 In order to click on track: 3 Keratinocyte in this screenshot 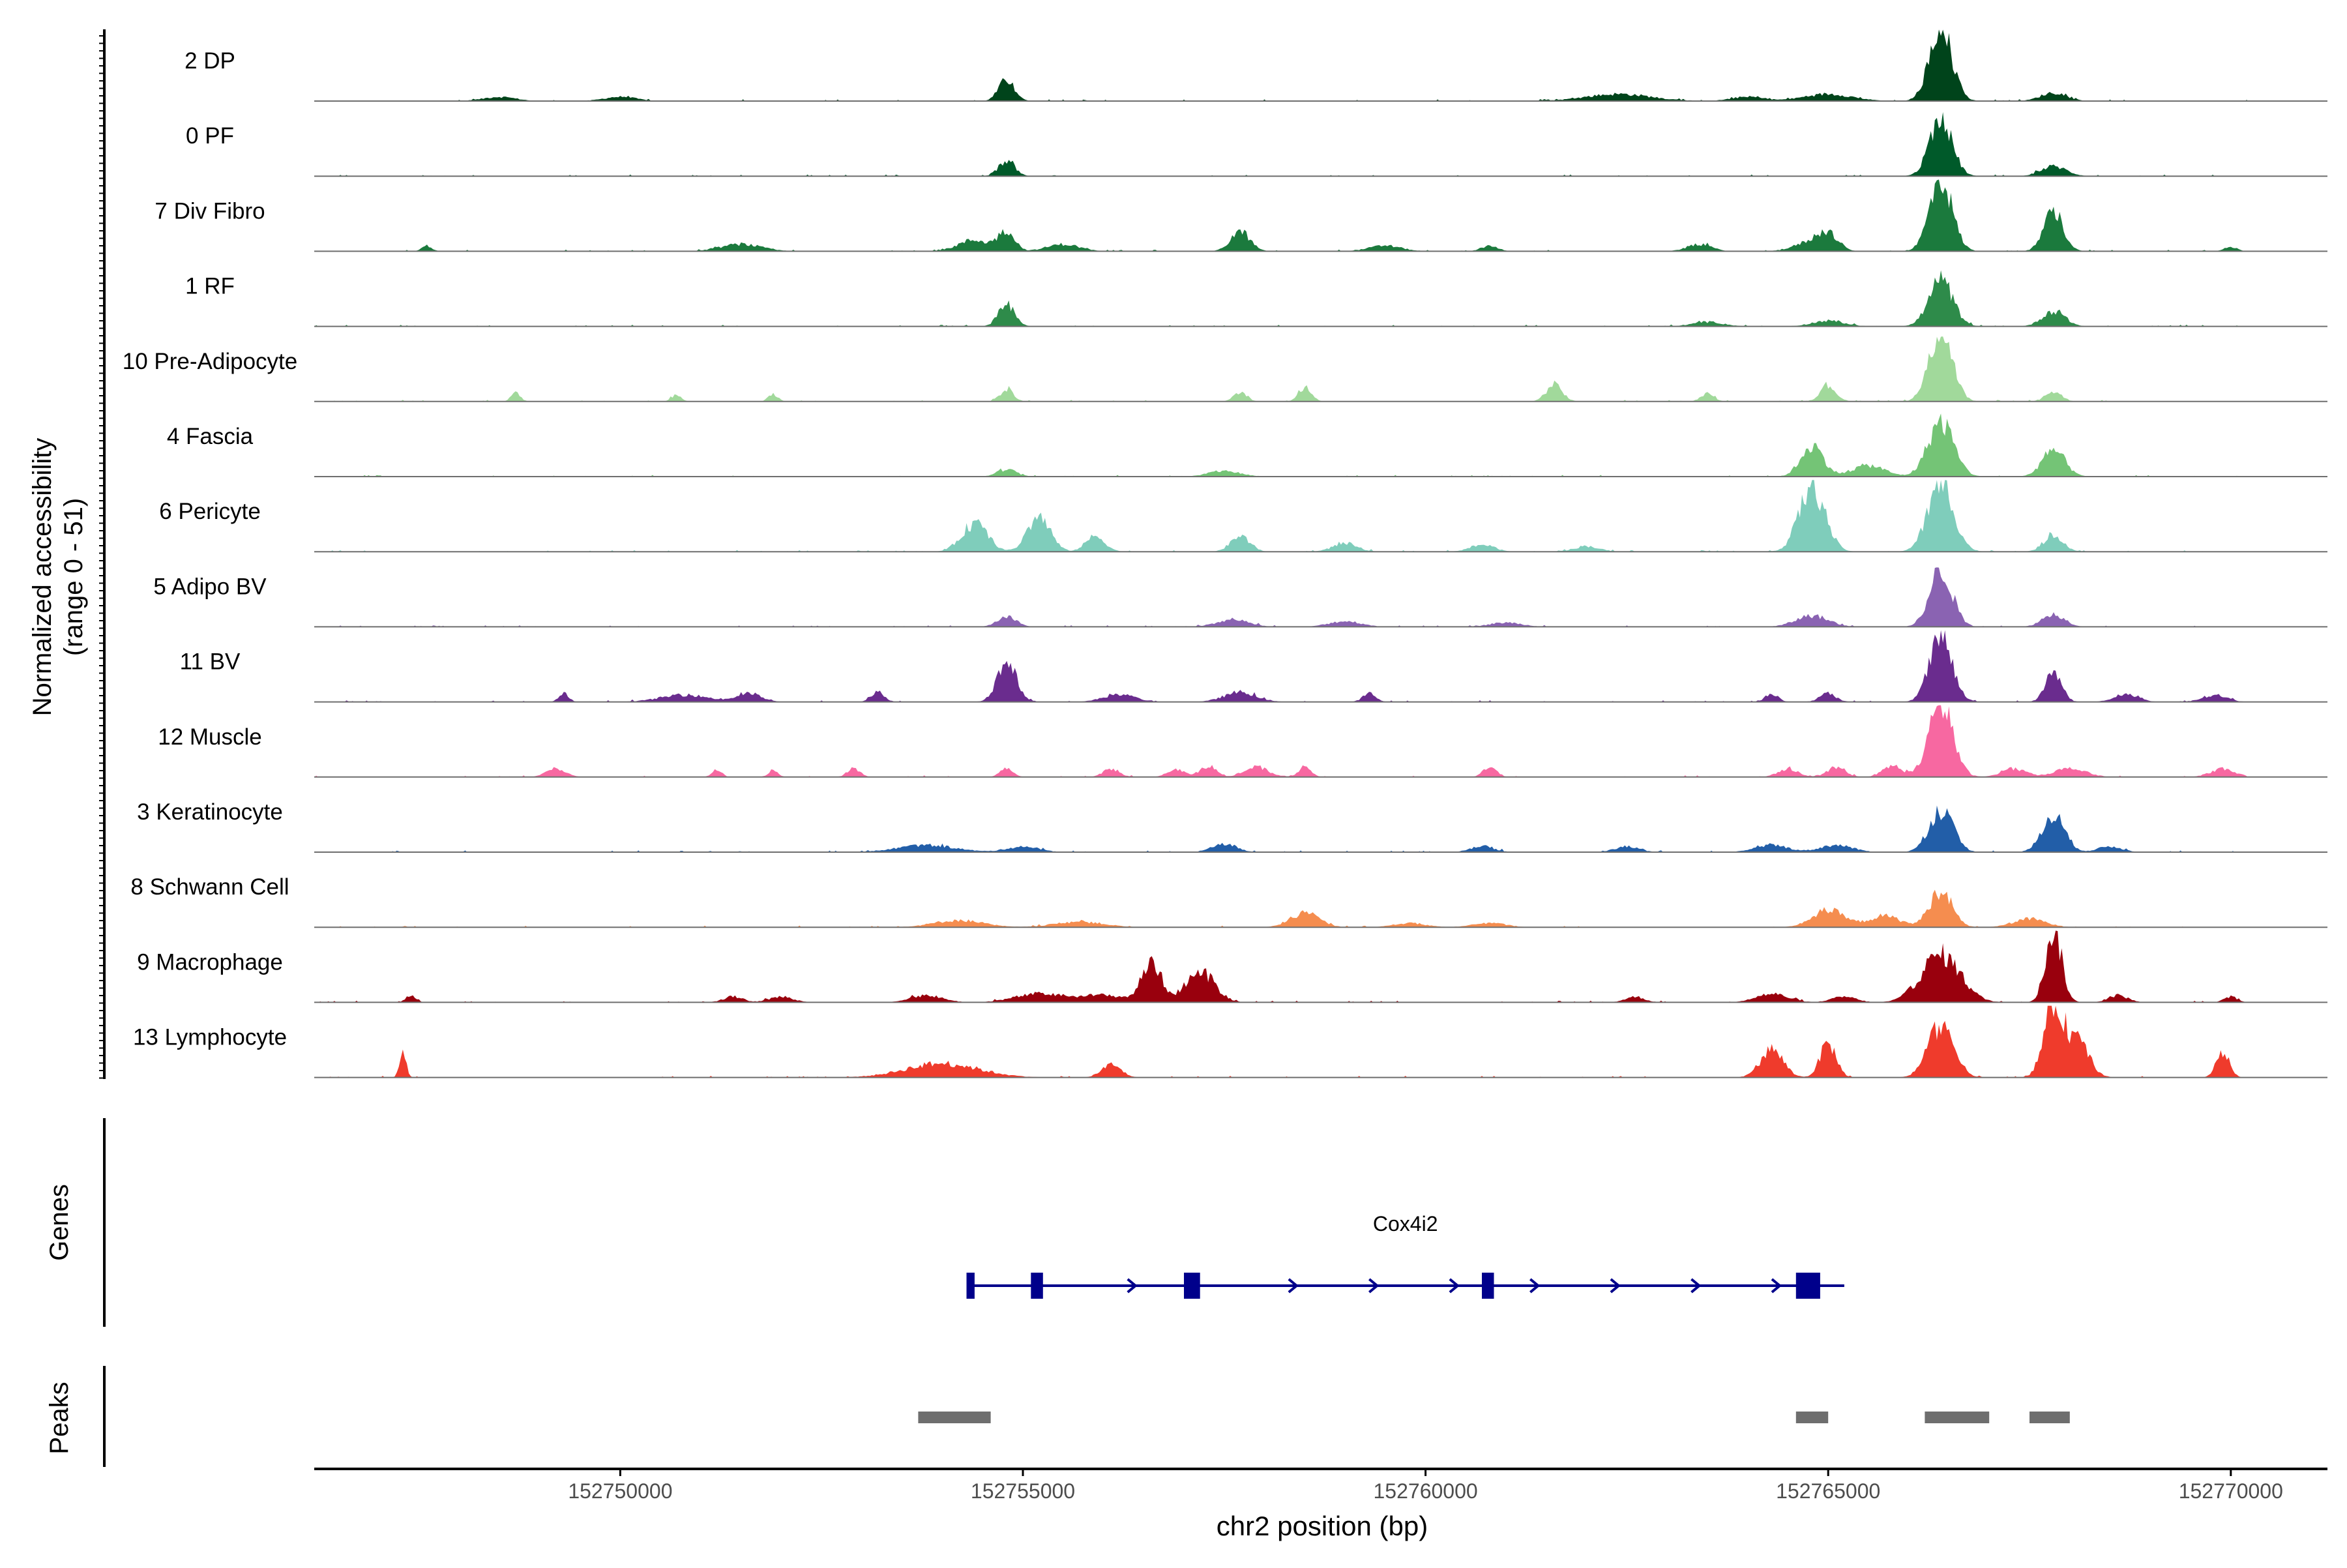, I will do `click(1232, 826)`.